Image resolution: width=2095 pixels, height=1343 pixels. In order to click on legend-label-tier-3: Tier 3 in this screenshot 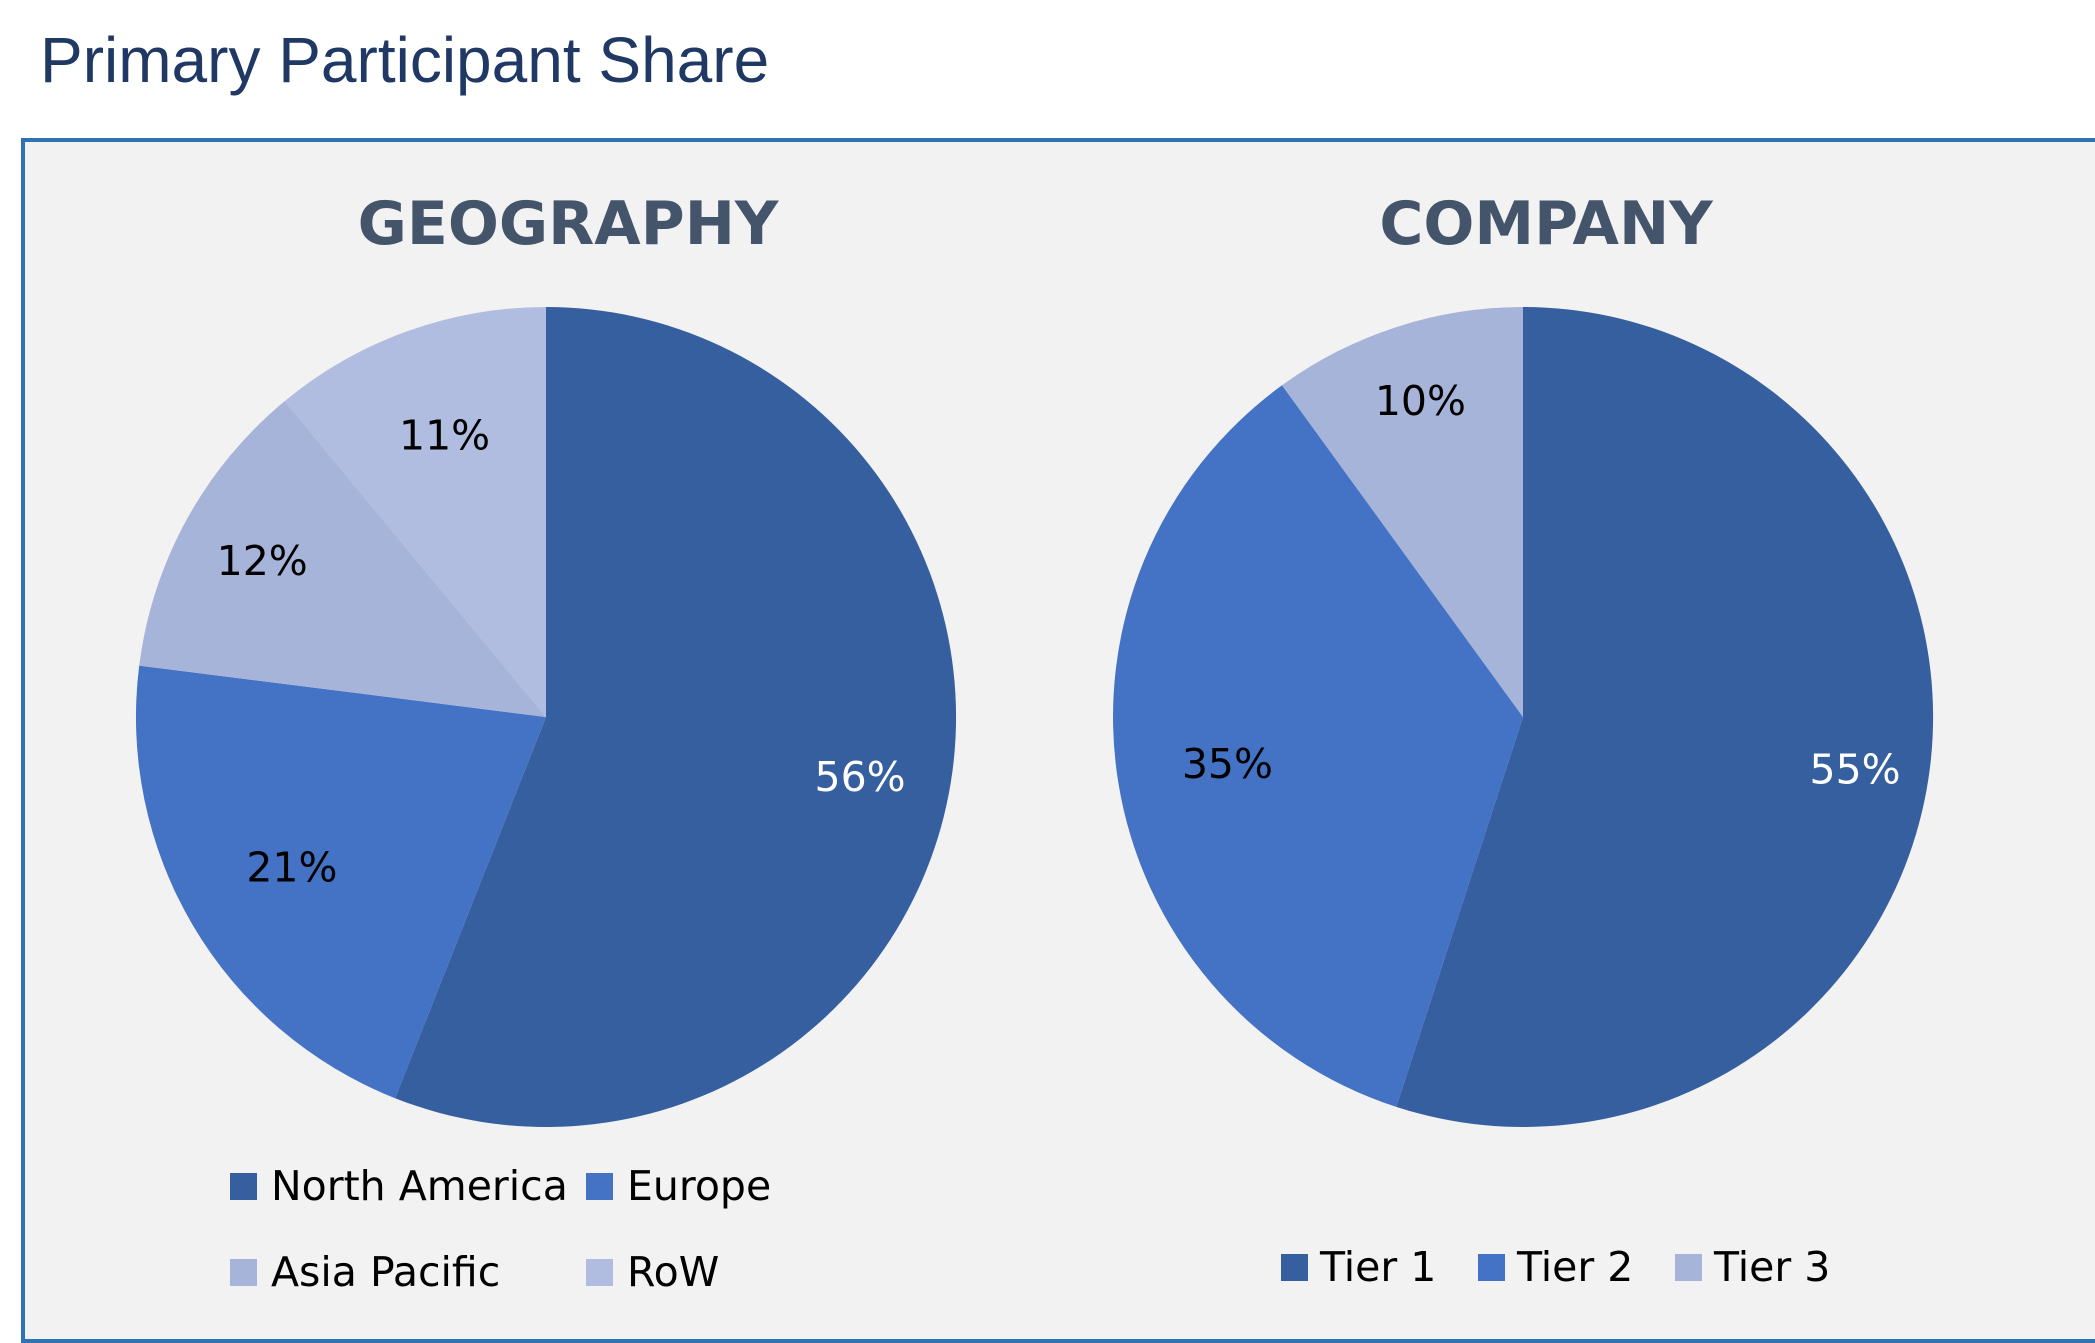, I will do `click(1771, 1267)`.